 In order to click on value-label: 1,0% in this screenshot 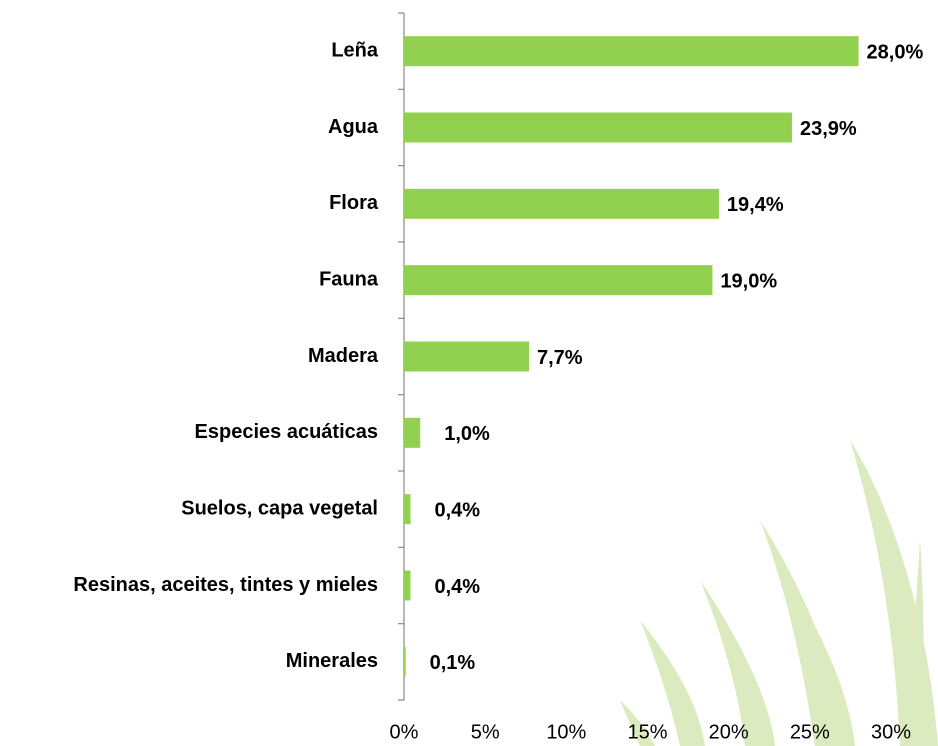, I will do `click(467, 434)`.